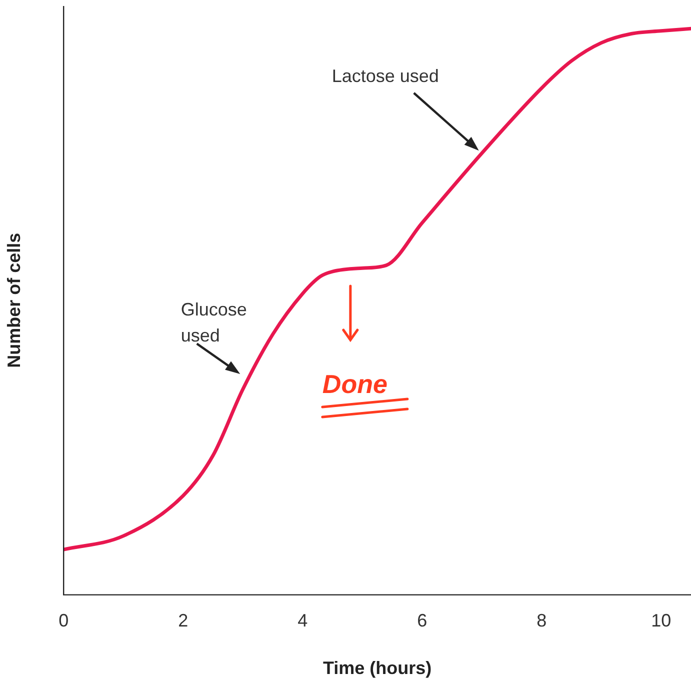 The width and height of the screenshot is (691, 684). I want to click on x-tick-label: 8, so click(541, 620).